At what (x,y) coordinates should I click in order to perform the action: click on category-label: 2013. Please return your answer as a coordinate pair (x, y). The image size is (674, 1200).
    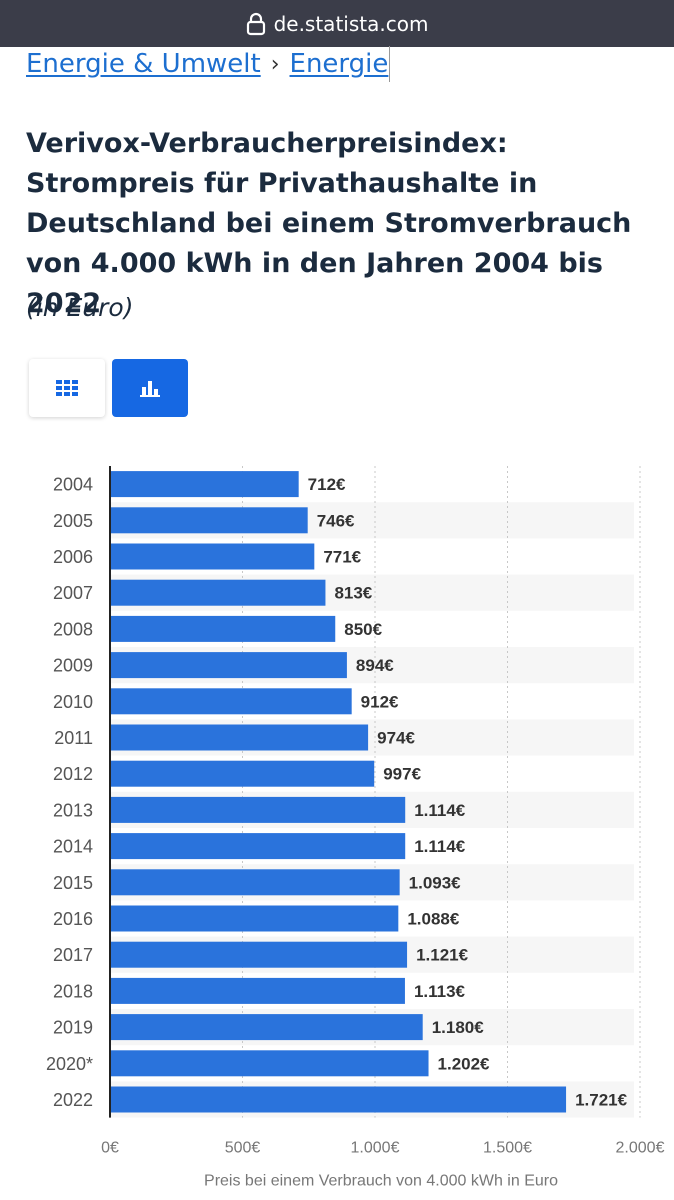
    Looking at the image, I should click on (73, 810).